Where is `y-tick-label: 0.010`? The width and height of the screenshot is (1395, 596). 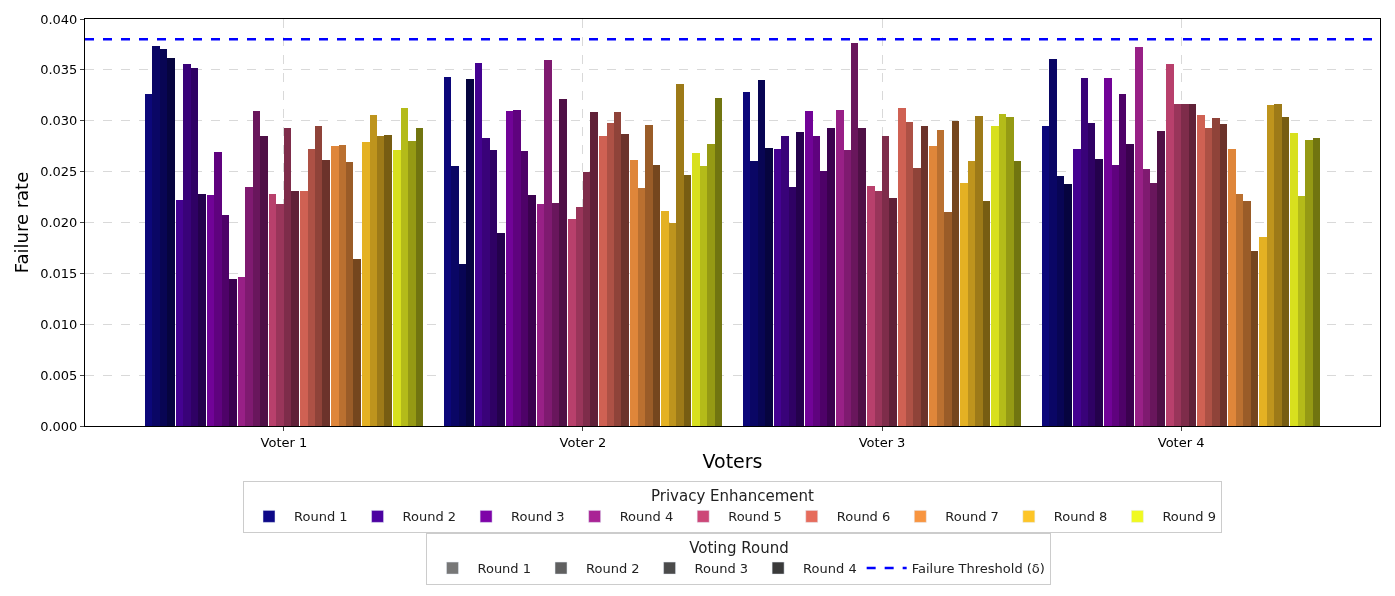 y-tick-label: 0.010 is located at coordinates (59, 324).